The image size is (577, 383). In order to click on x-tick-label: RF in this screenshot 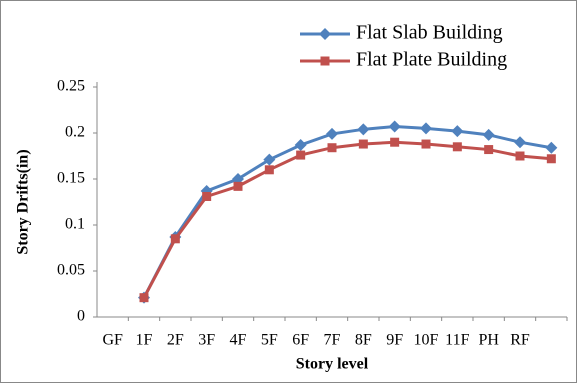, I will do `click(520, 340)`.